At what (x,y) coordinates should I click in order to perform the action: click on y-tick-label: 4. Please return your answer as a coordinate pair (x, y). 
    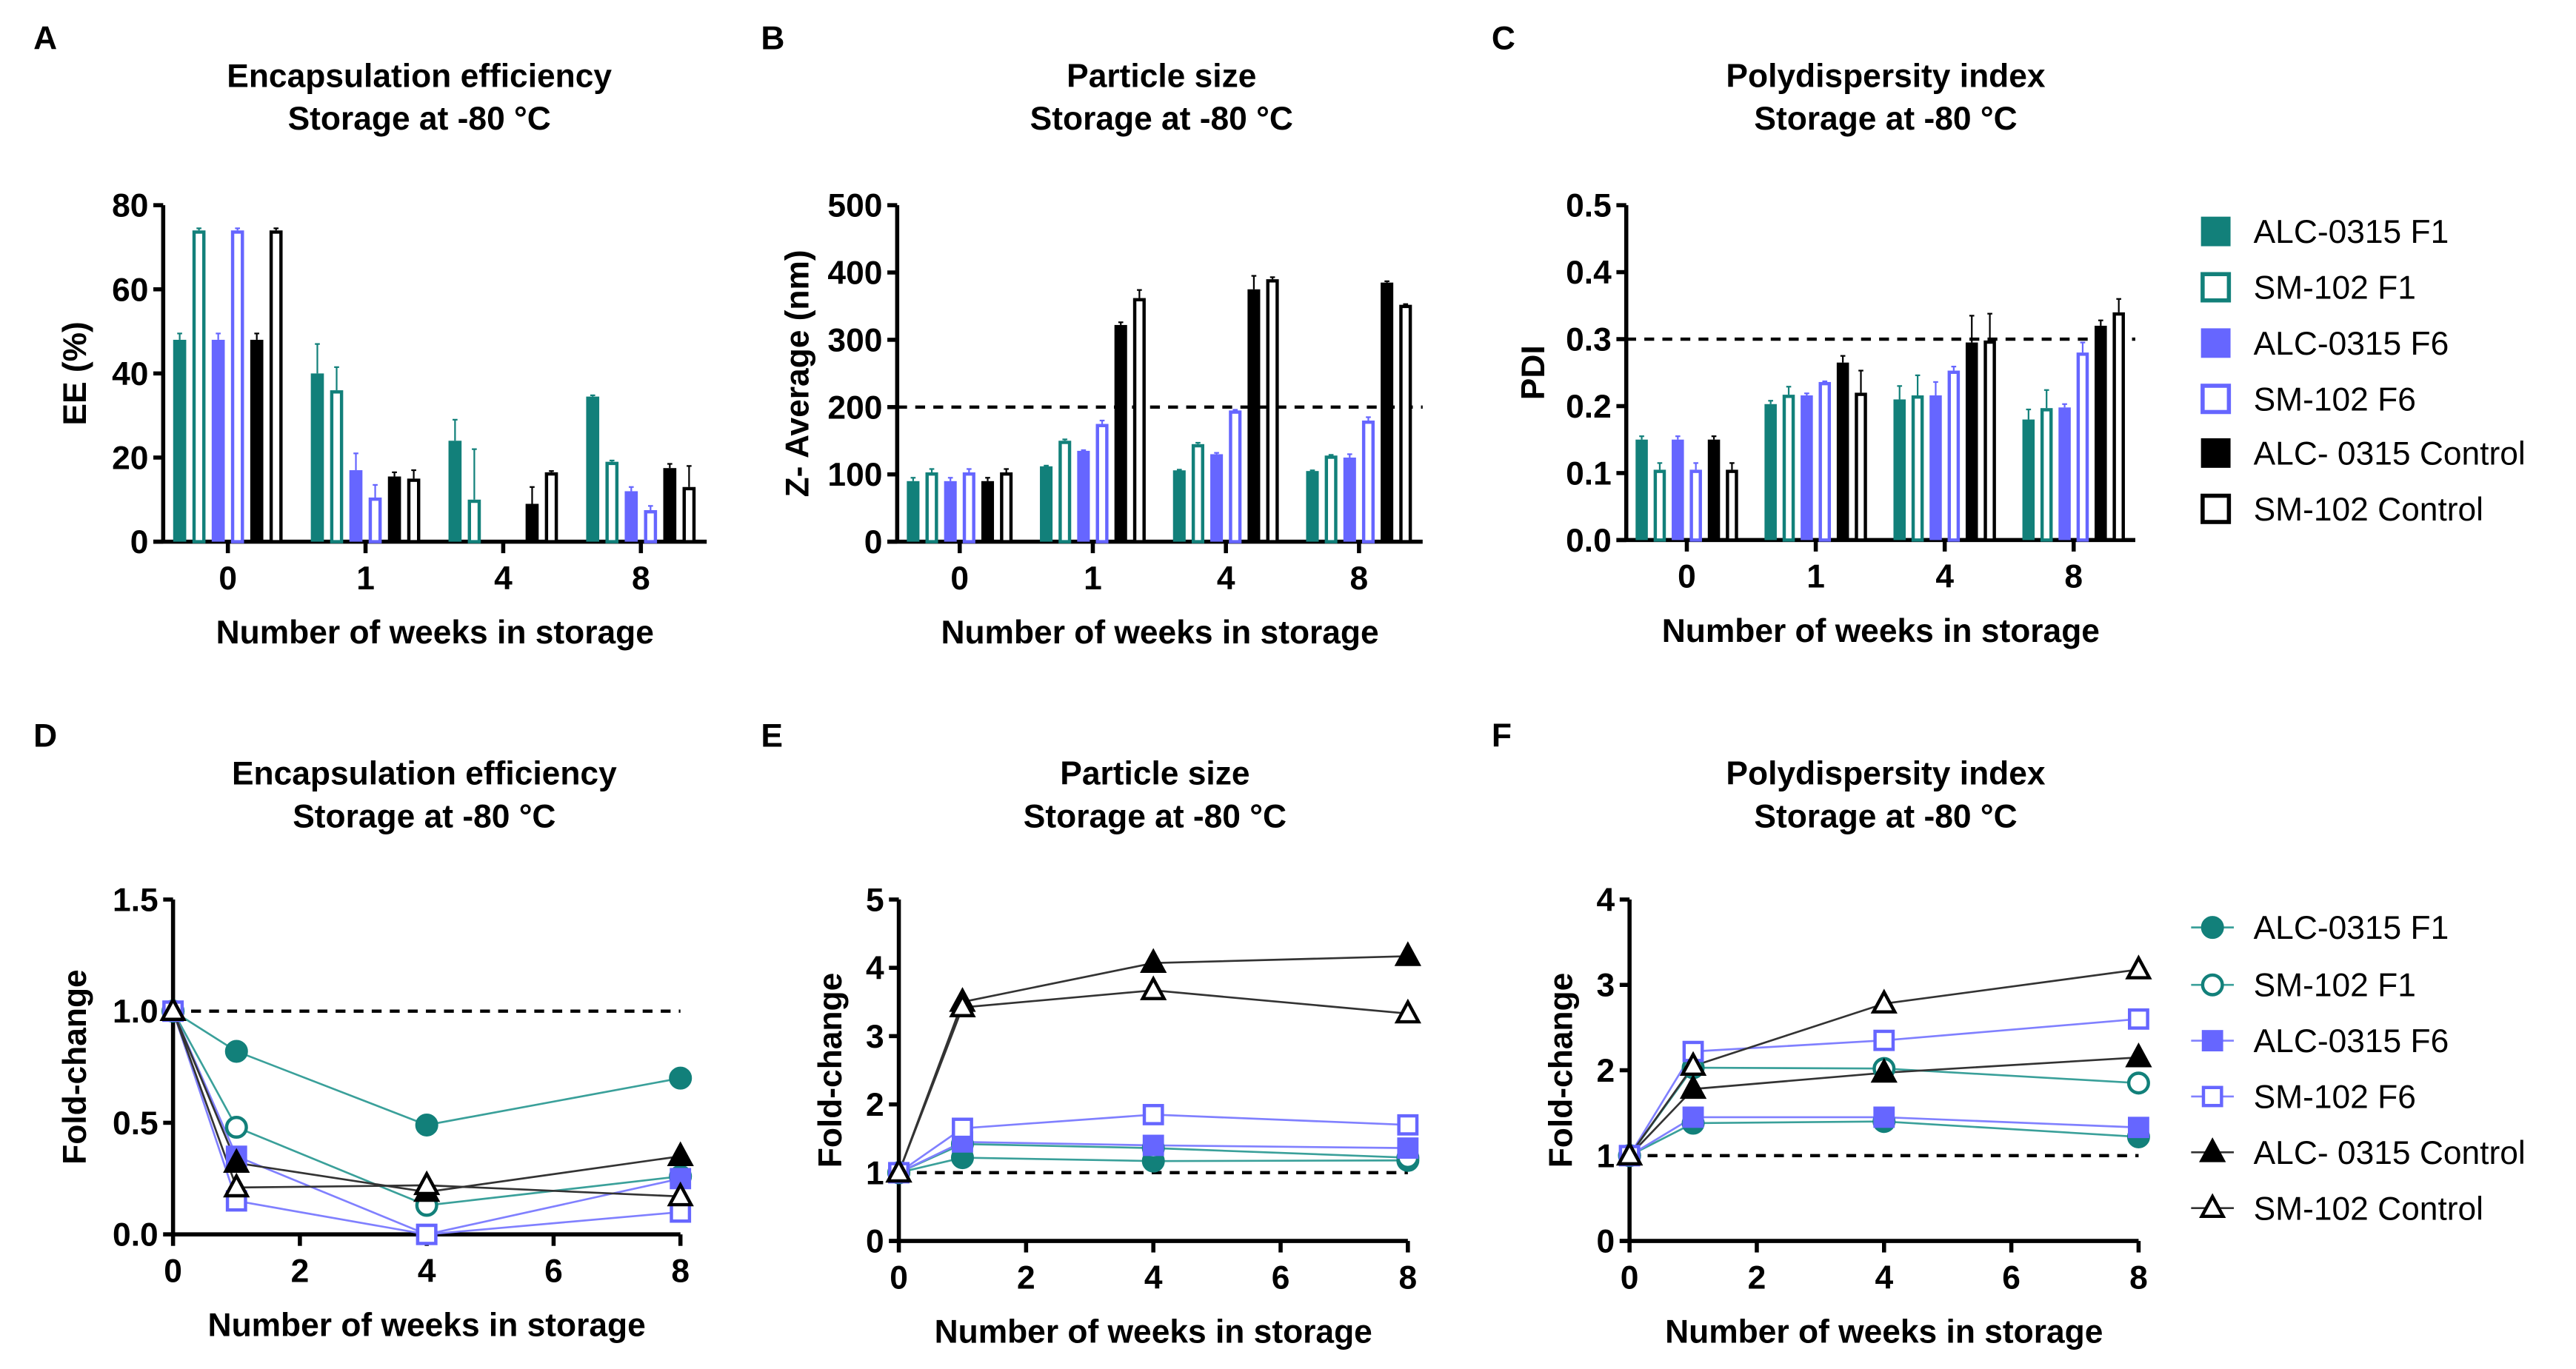
    Looking at the image, I should click on (875, 969).